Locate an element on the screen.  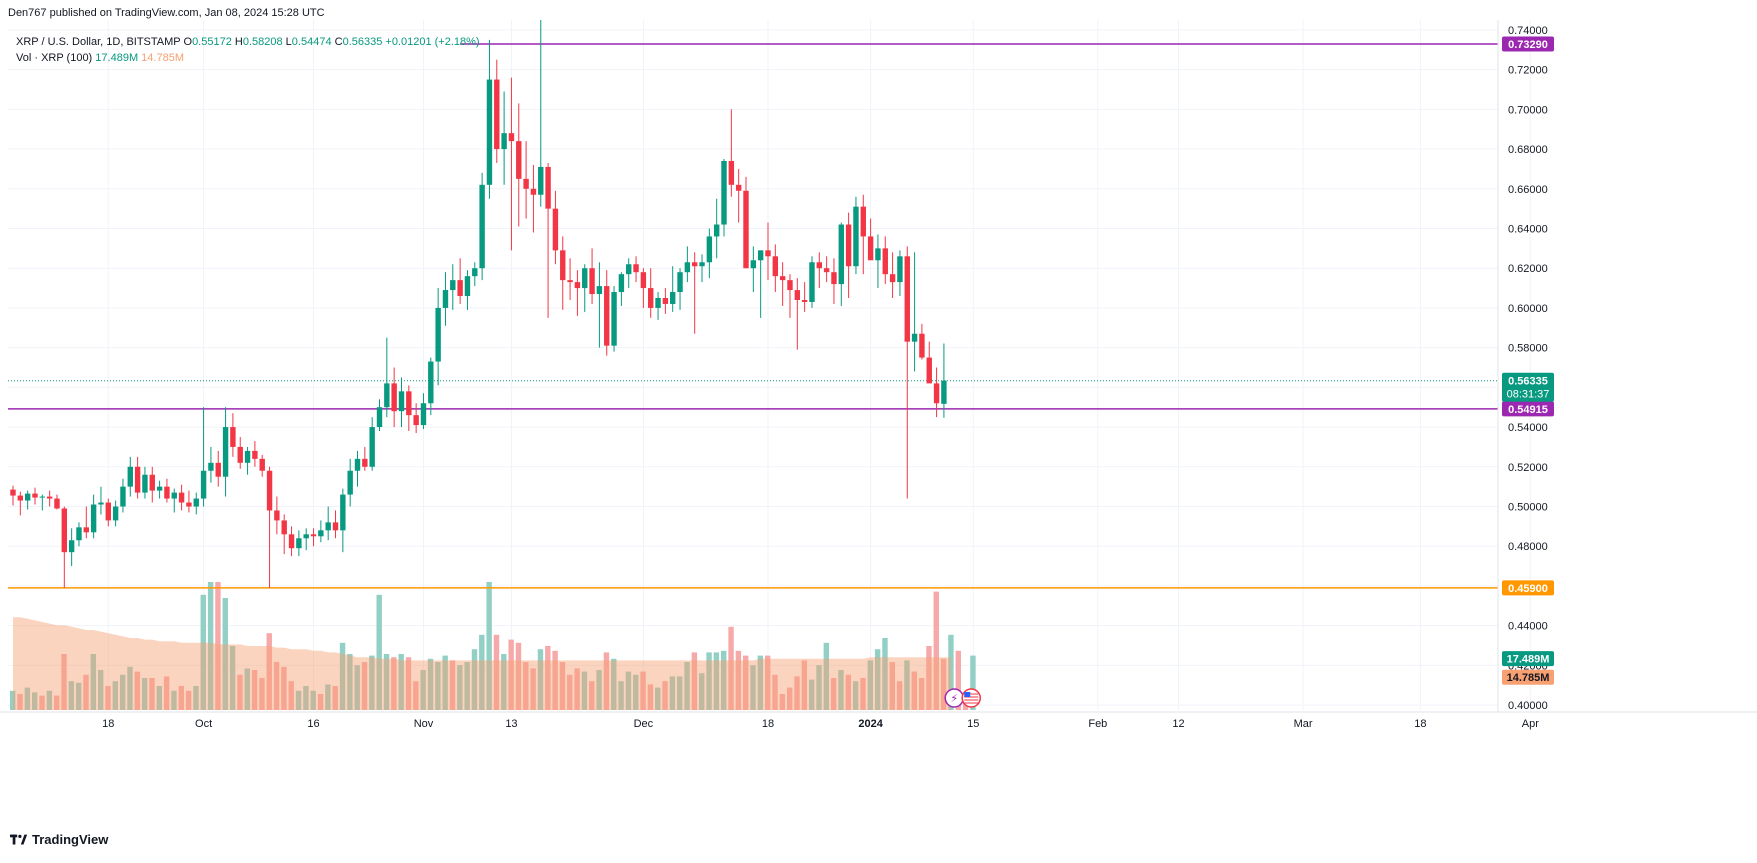
volume-label: Vol · XRP (100) is located at coordinates (54, 58).